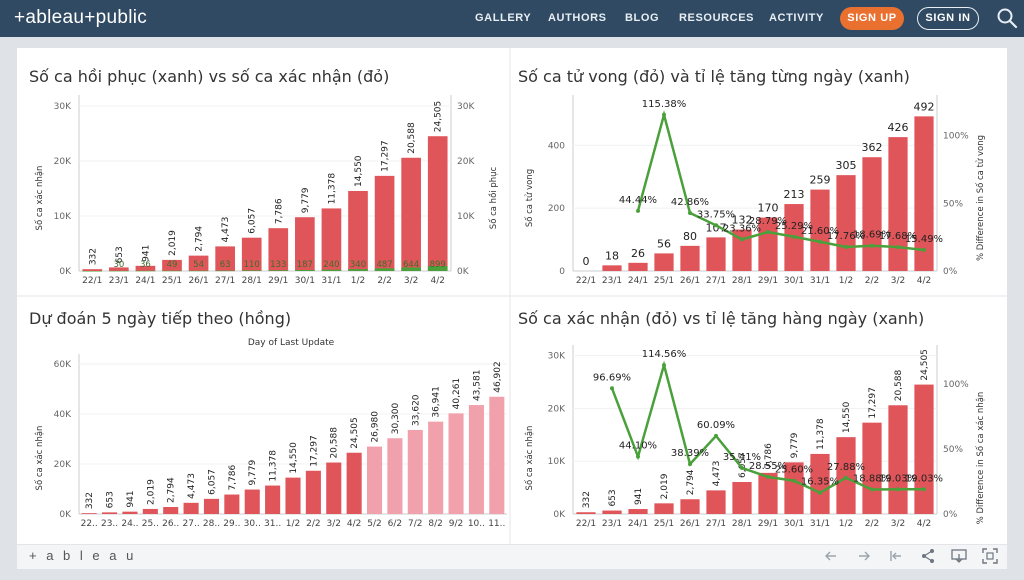 This screenshot has height=580, width=1024. I want to click on y2-axis-label: % Difference in Số ca xác nhận, so click(980, 458).